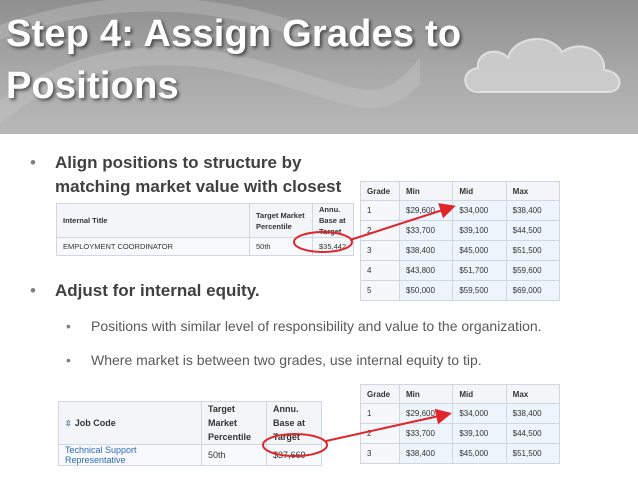 The image size is (638, 478). What do you see at coordinates (426, 270) in the screenshot?
I see `table-cell: $43,800` at bounding box center [426, 270].